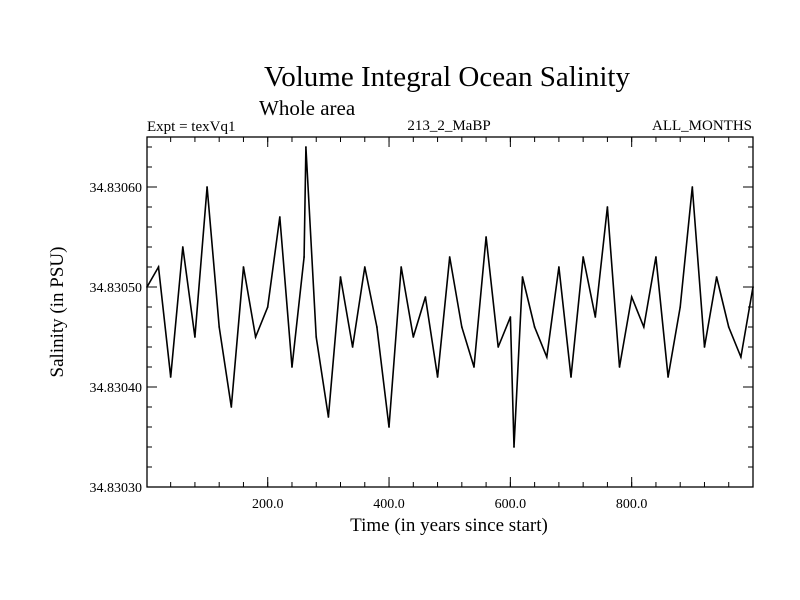 The height and width of the screenshot is (600, 800). Describe the element at coordinates (389, 504) in the screenshot. I see `x-tick-label: 400.0` at that location.